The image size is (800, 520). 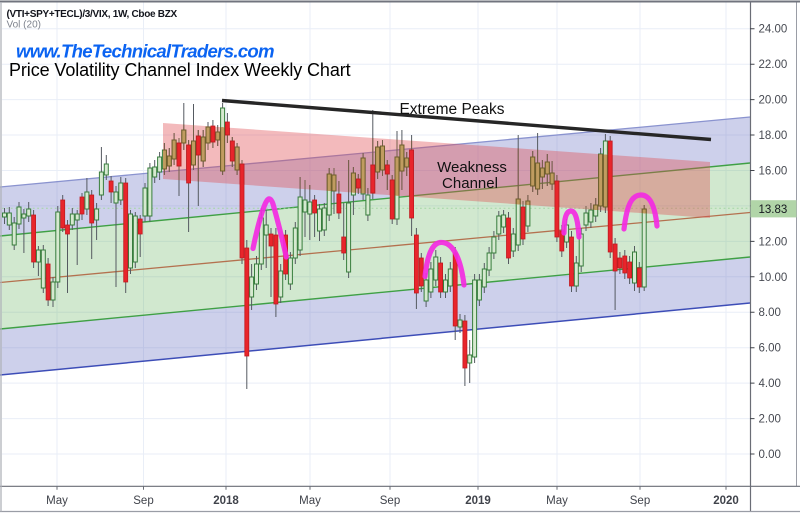 I want to click on svg-text: 4.00, so click(x=770, y=384).